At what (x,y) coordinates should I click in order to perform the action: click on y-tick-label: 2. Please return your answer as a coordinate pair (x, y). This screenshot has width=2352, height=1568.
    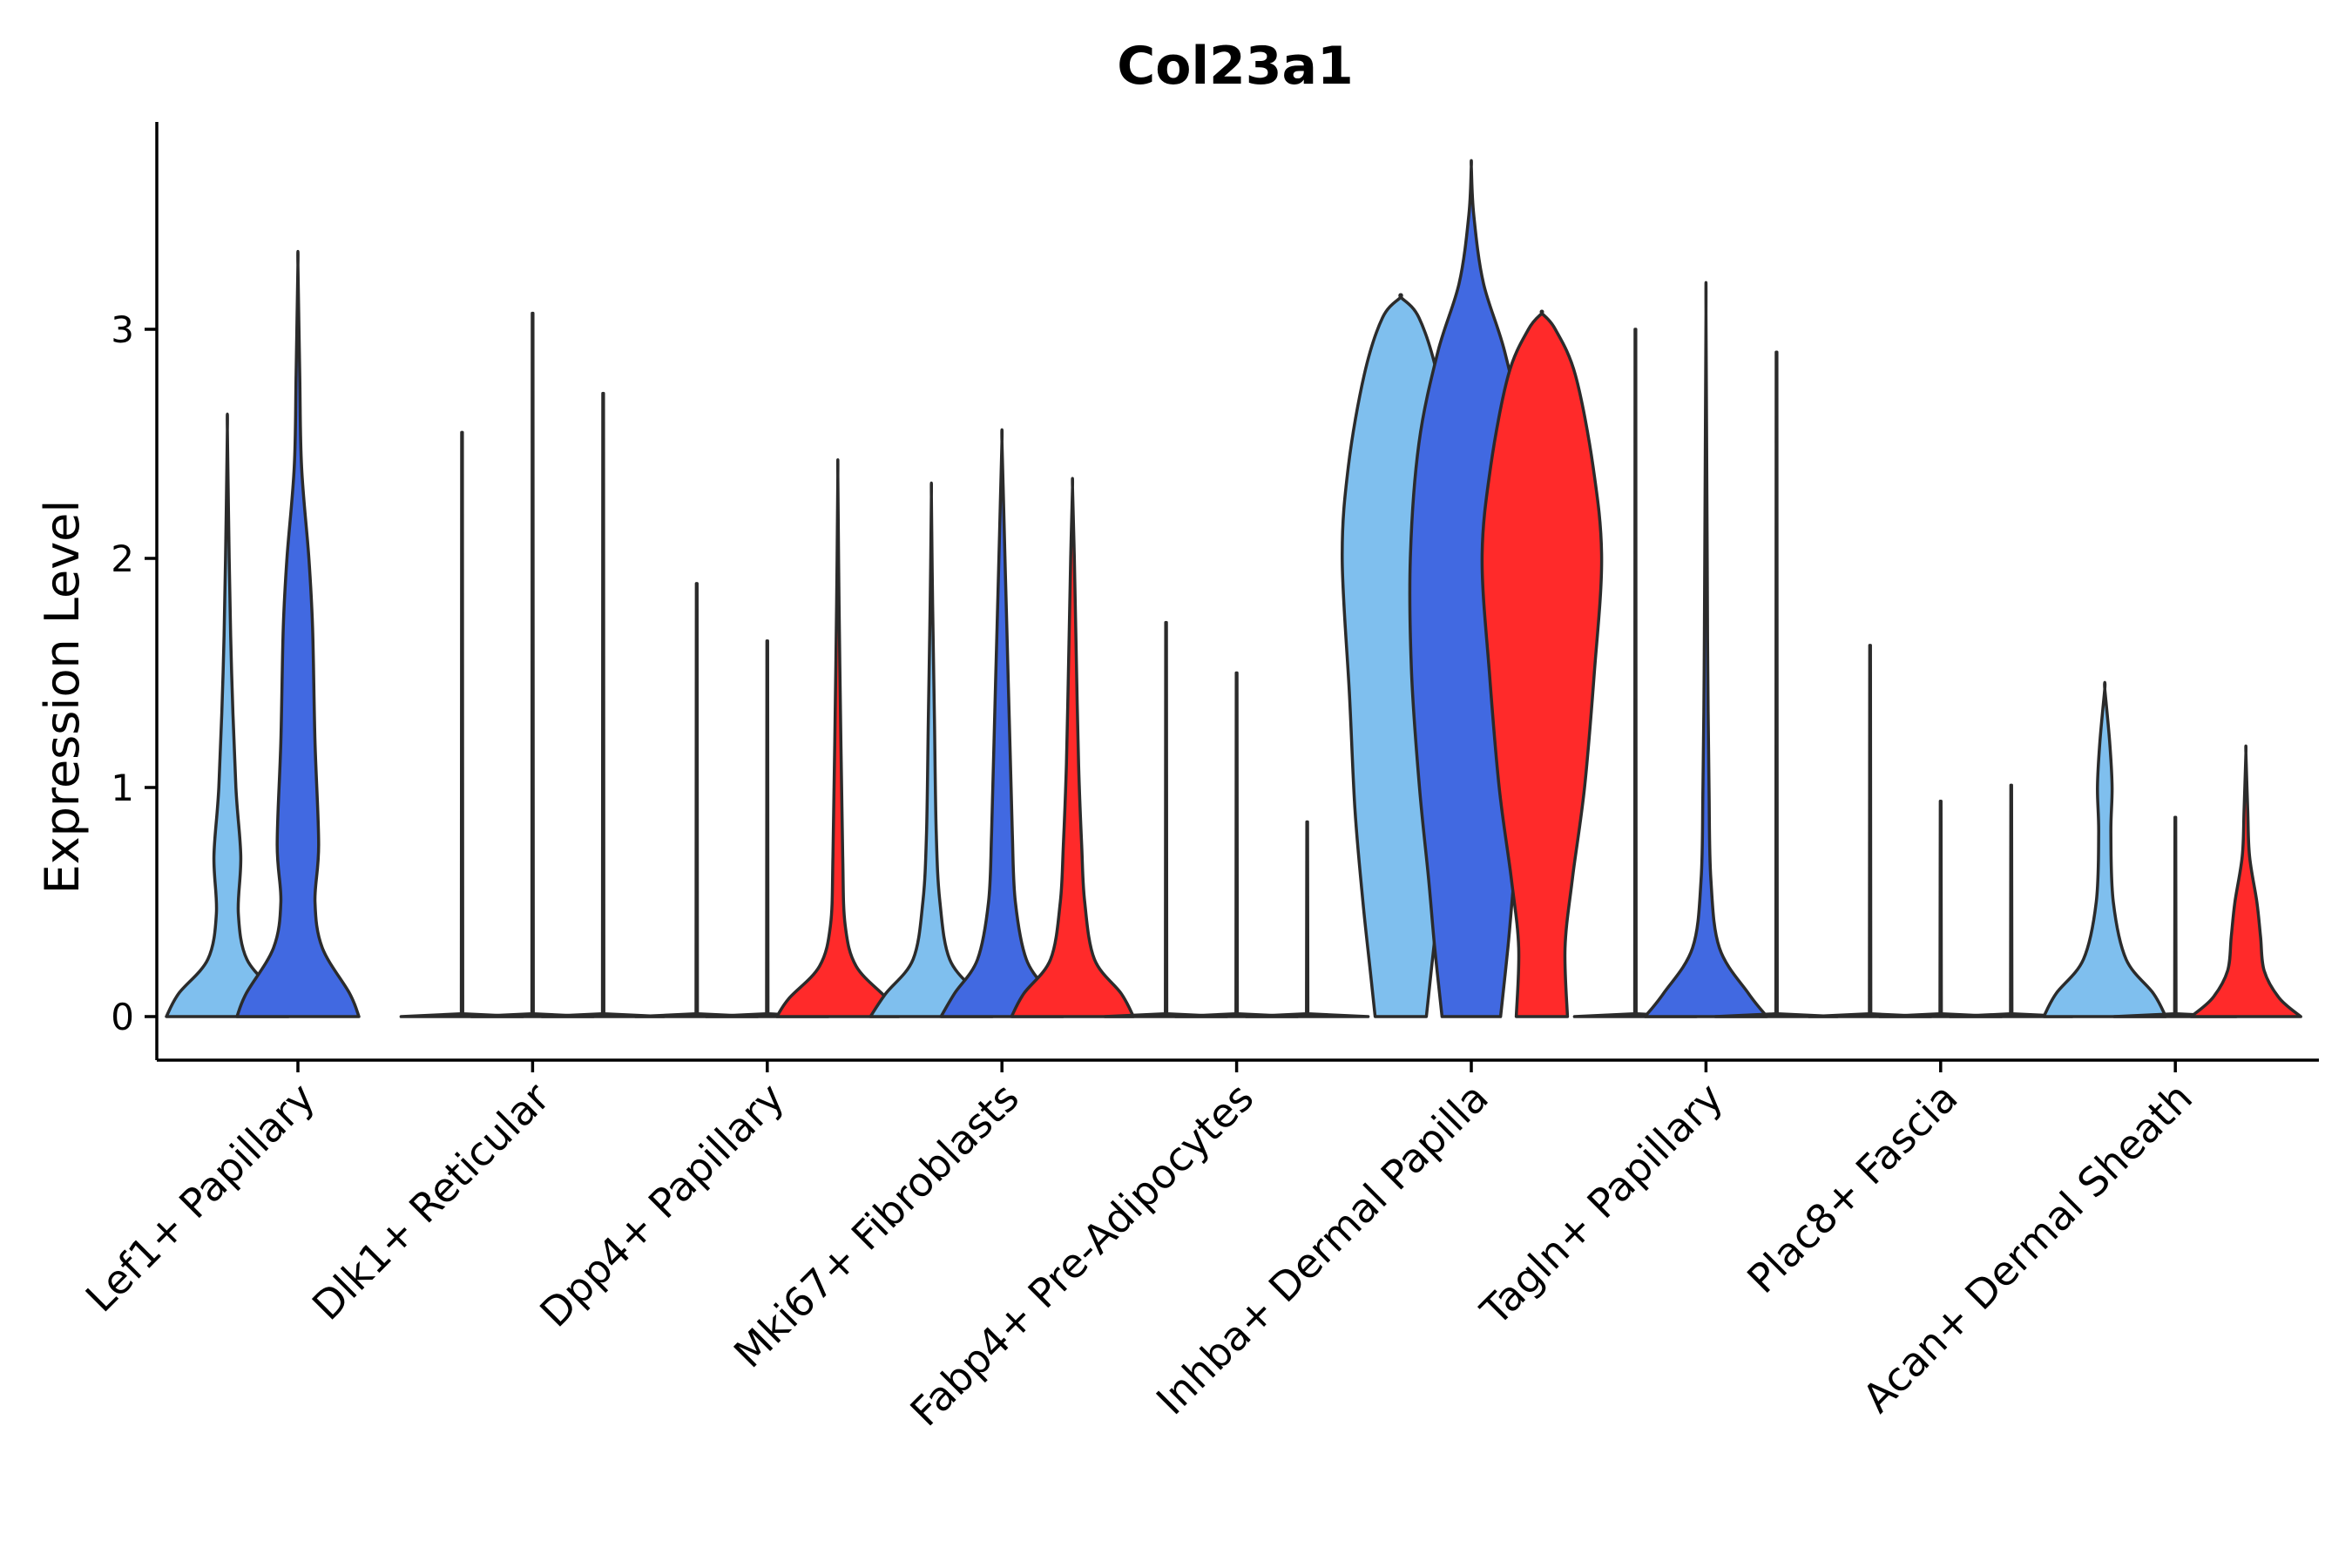
    Looking at the image, I should click on (122, 559).